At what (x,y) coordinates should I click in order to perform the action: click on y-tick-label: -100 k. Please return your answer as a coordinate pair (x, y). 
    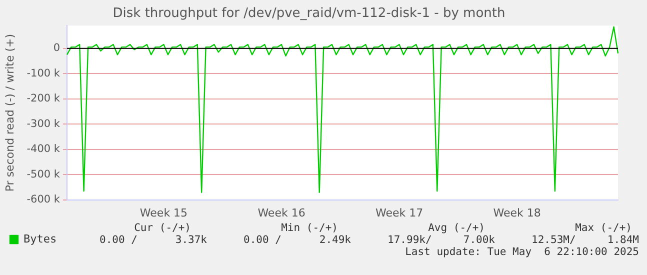
    Looking at the image, I should click on (43, 73).